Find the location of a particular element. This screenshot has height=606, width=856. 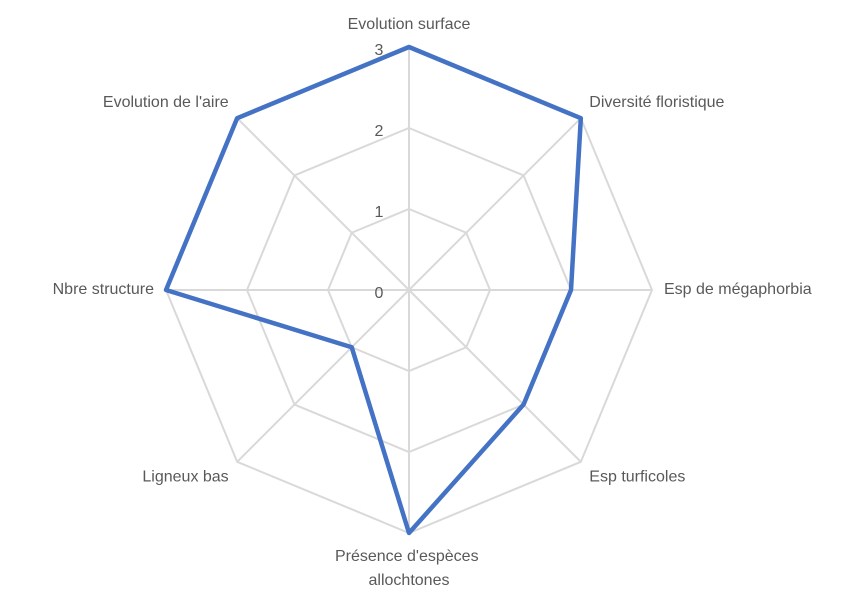

category-label: Diversité floristique is located at coordinates (656, 102).